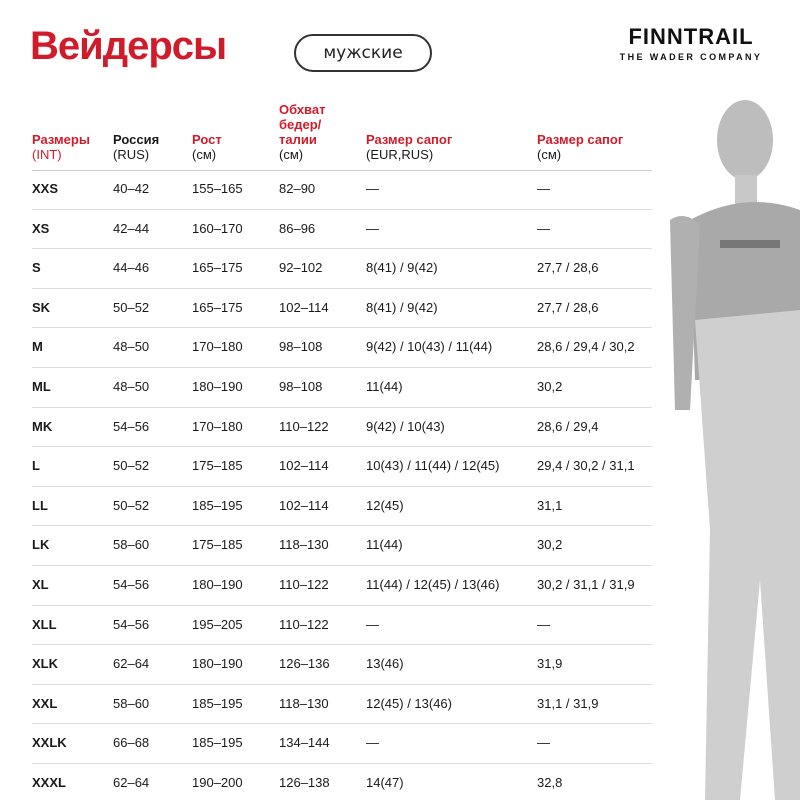  Describe the element at coordinates (41, 386) in the screenshot. I see `cell-int-size: ML` at that location.